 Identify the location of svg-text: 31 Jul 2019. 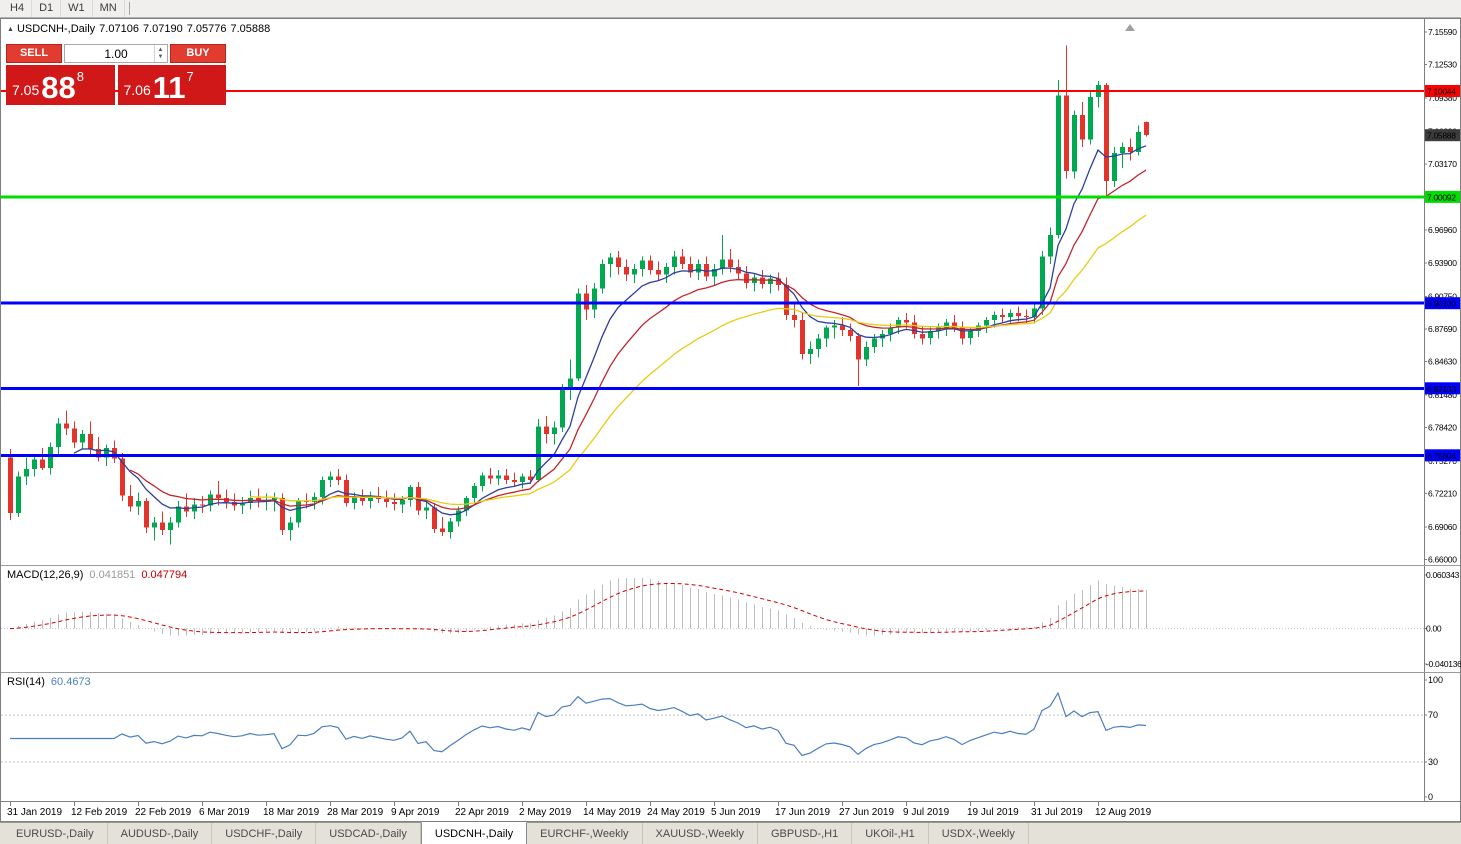
(1057, 812).